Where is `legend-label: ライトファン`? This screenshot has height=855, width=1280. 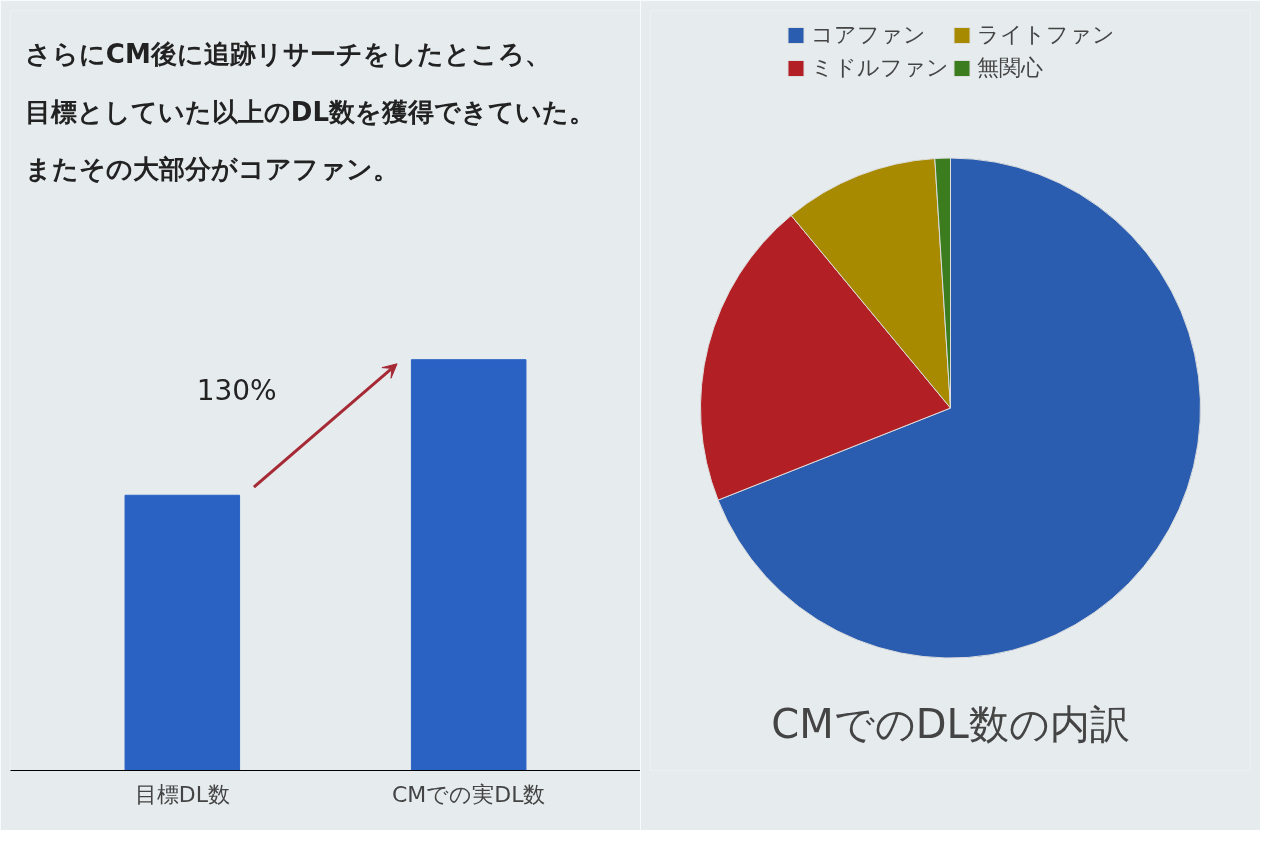 legend-label: ライトファン is located at coordinates (1045, 35).